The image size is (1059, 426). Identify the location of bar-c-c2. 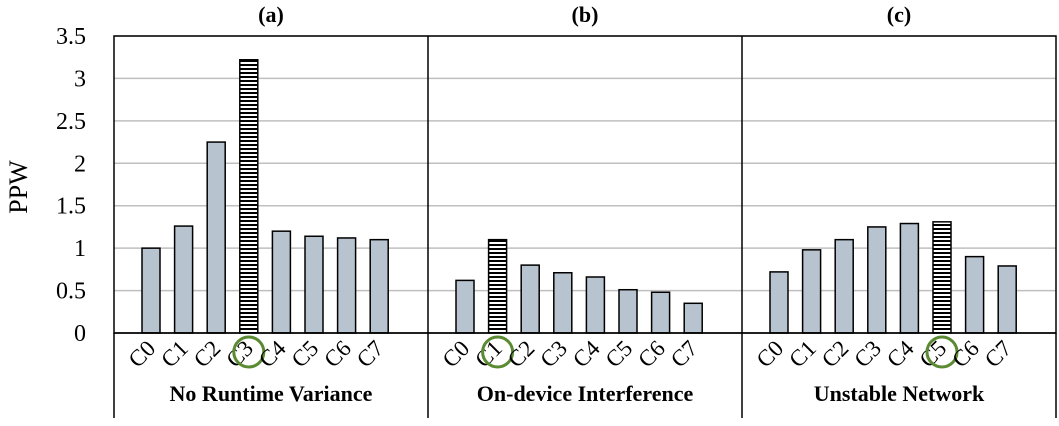
(844, 286).